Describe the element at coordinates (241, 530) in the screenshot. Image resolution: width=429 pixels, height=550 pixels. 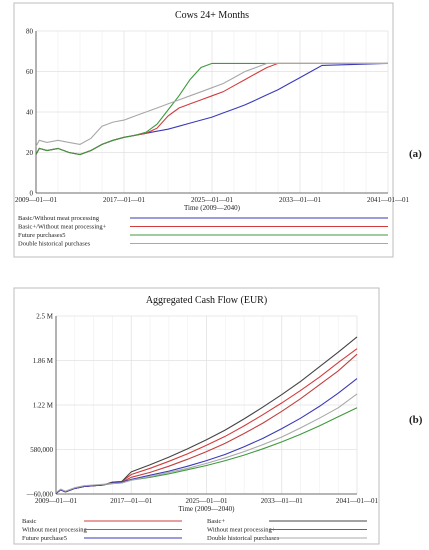
I see `legend-label: Without meat processing+` at that location.